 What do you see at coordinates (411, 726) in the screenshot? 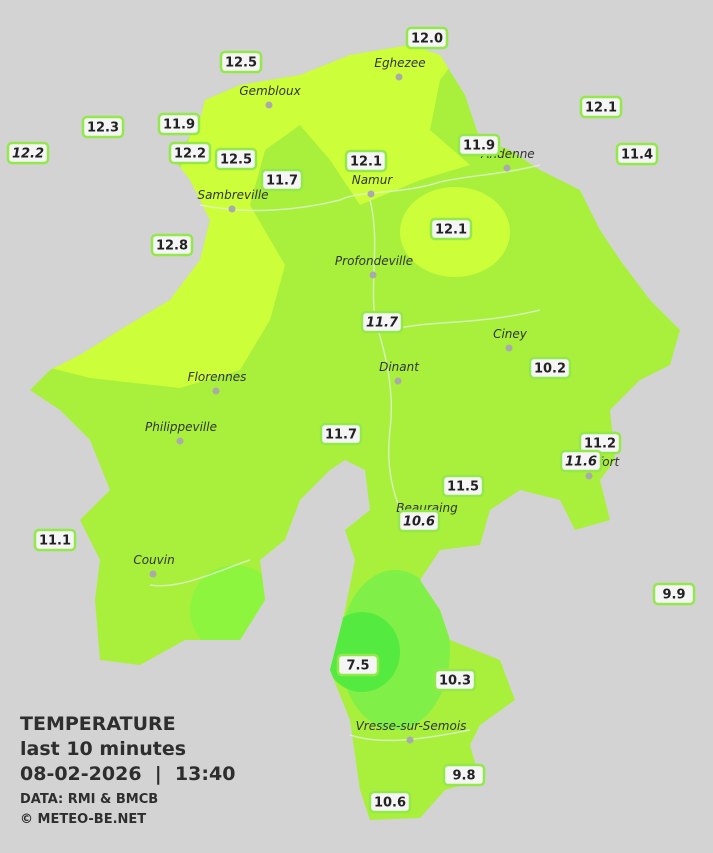
I see `town-label: Vresse-sur-Semois` at bounding box center [411, 726].